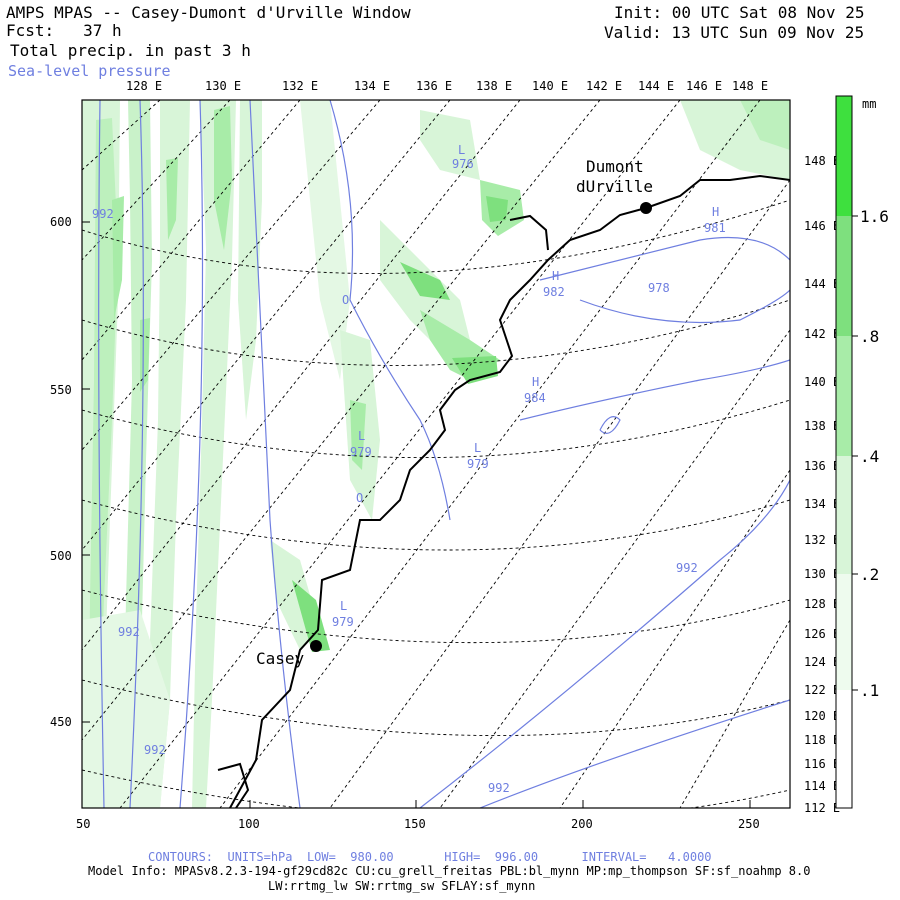  What do you see at coordinates (869, 456) in the screenshot?
I see `colorbar-label: .4` at bounding box center [869, 456].